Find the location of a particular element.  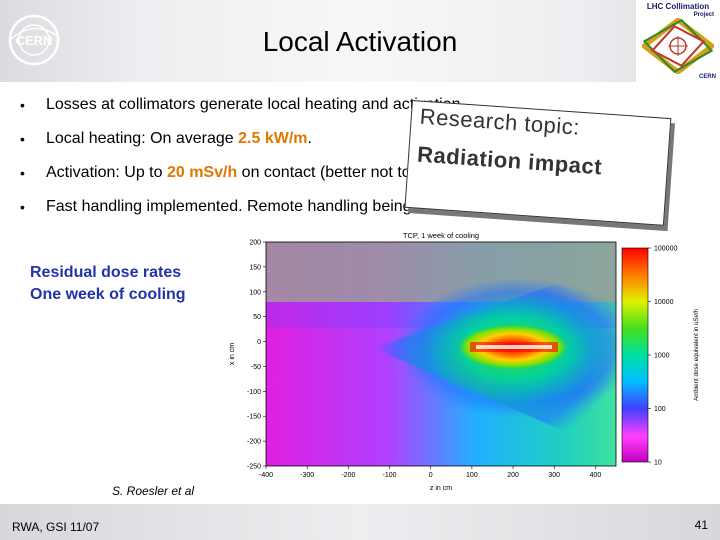

y-tick-label: 100 is located at coordinates (255, 292).